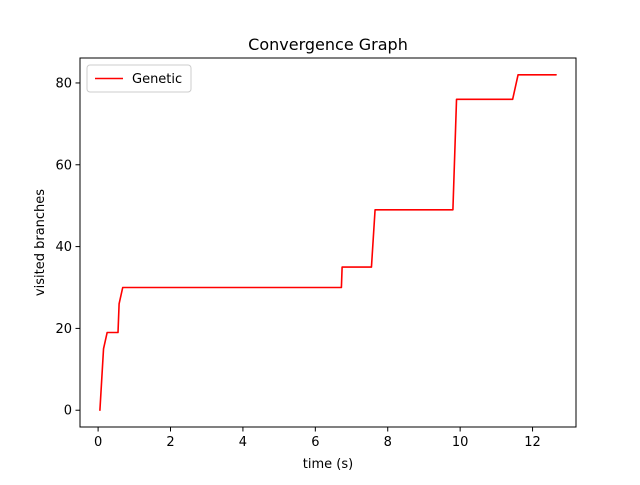 Image resolution: width=640 pixels, height=485 pixels. I want to click on x-axis: 0 2 4 6 8 10 12, so click(317, 438).